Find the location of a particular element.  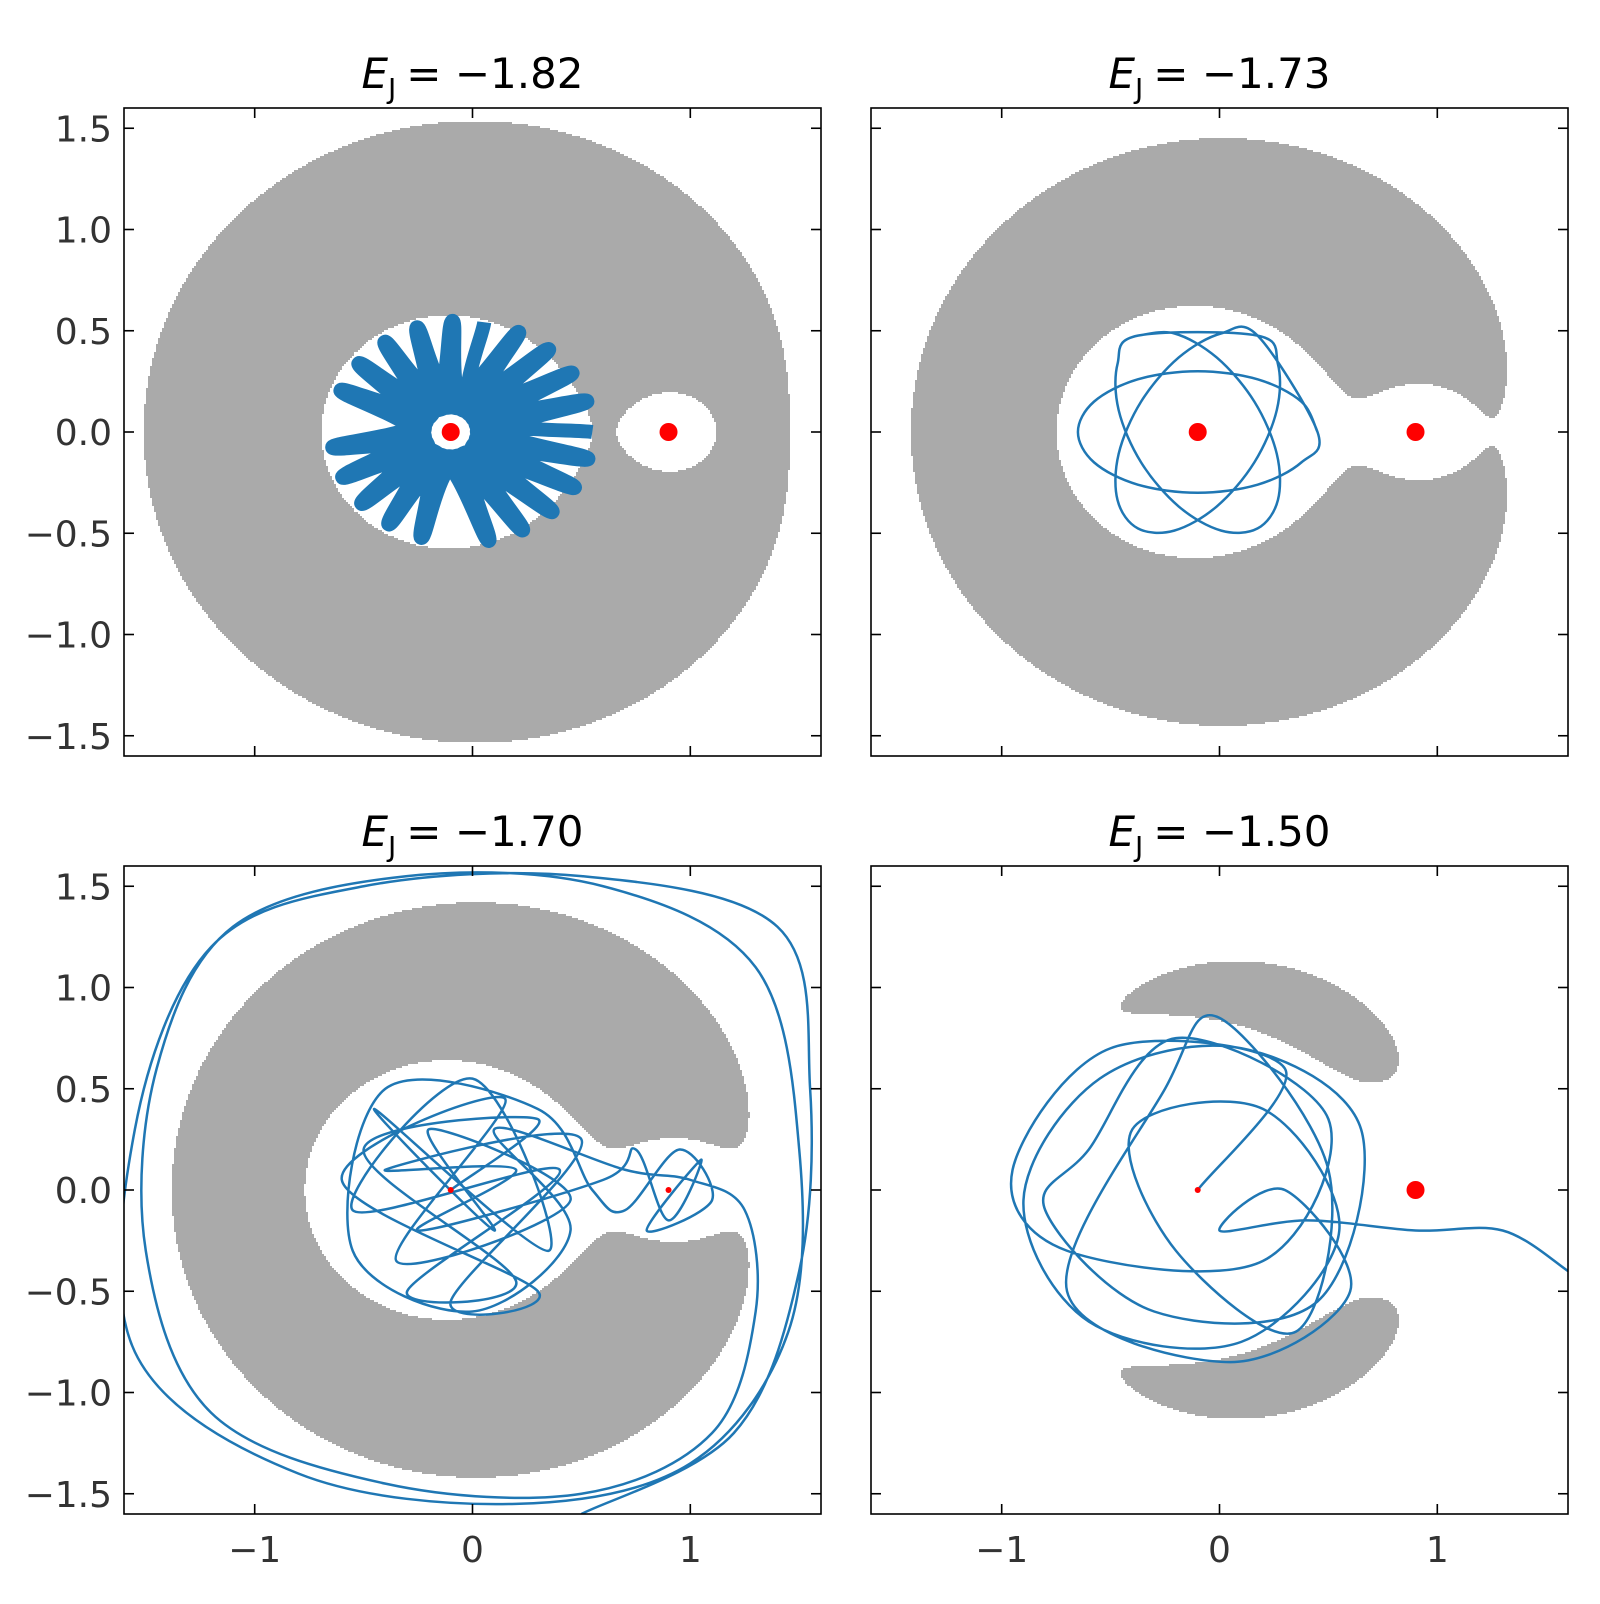

panel-title: EJ = −1.73 is located at coordinates (1219, 77).